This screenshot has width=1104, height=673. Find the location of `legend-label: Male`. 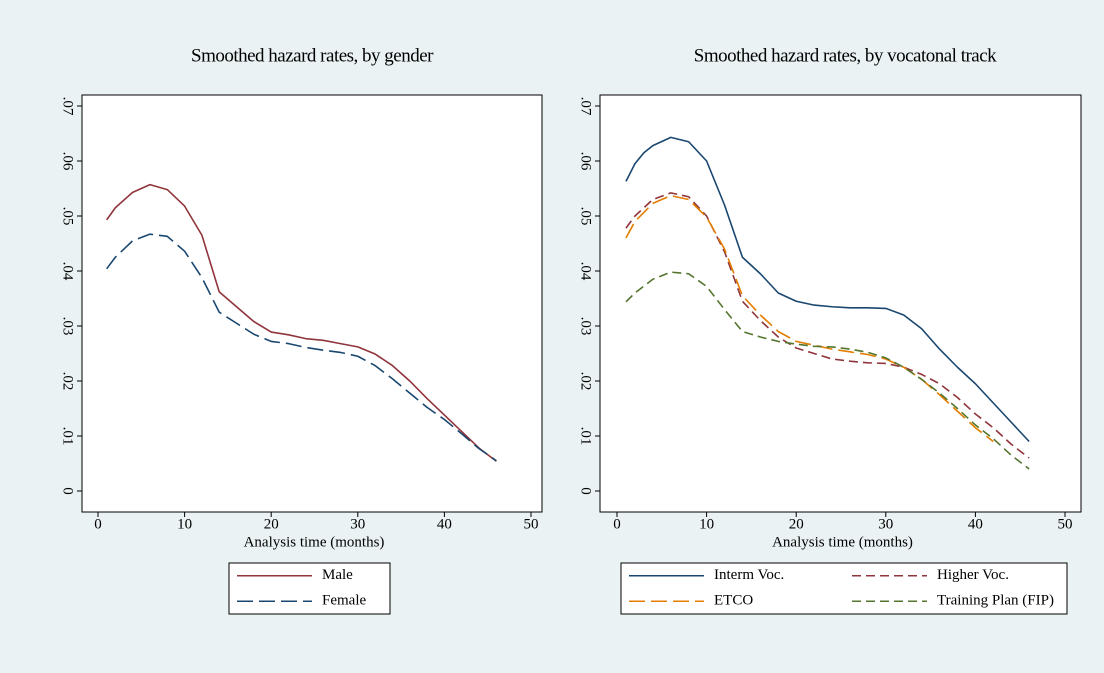

legend-label: Male is located at coordinates (337, 575).